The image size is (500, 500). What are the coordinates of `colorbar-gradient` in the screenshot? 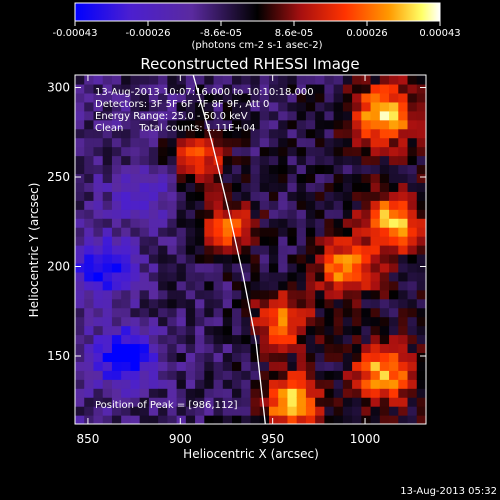 It's located at (257, 12).